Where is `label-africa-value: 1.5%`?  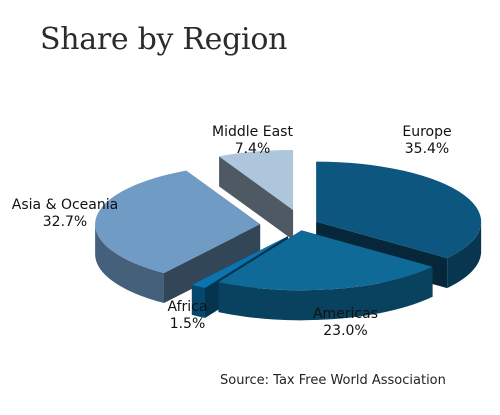
label-africa-value: 1.5% is located at coordinates (187, 324).